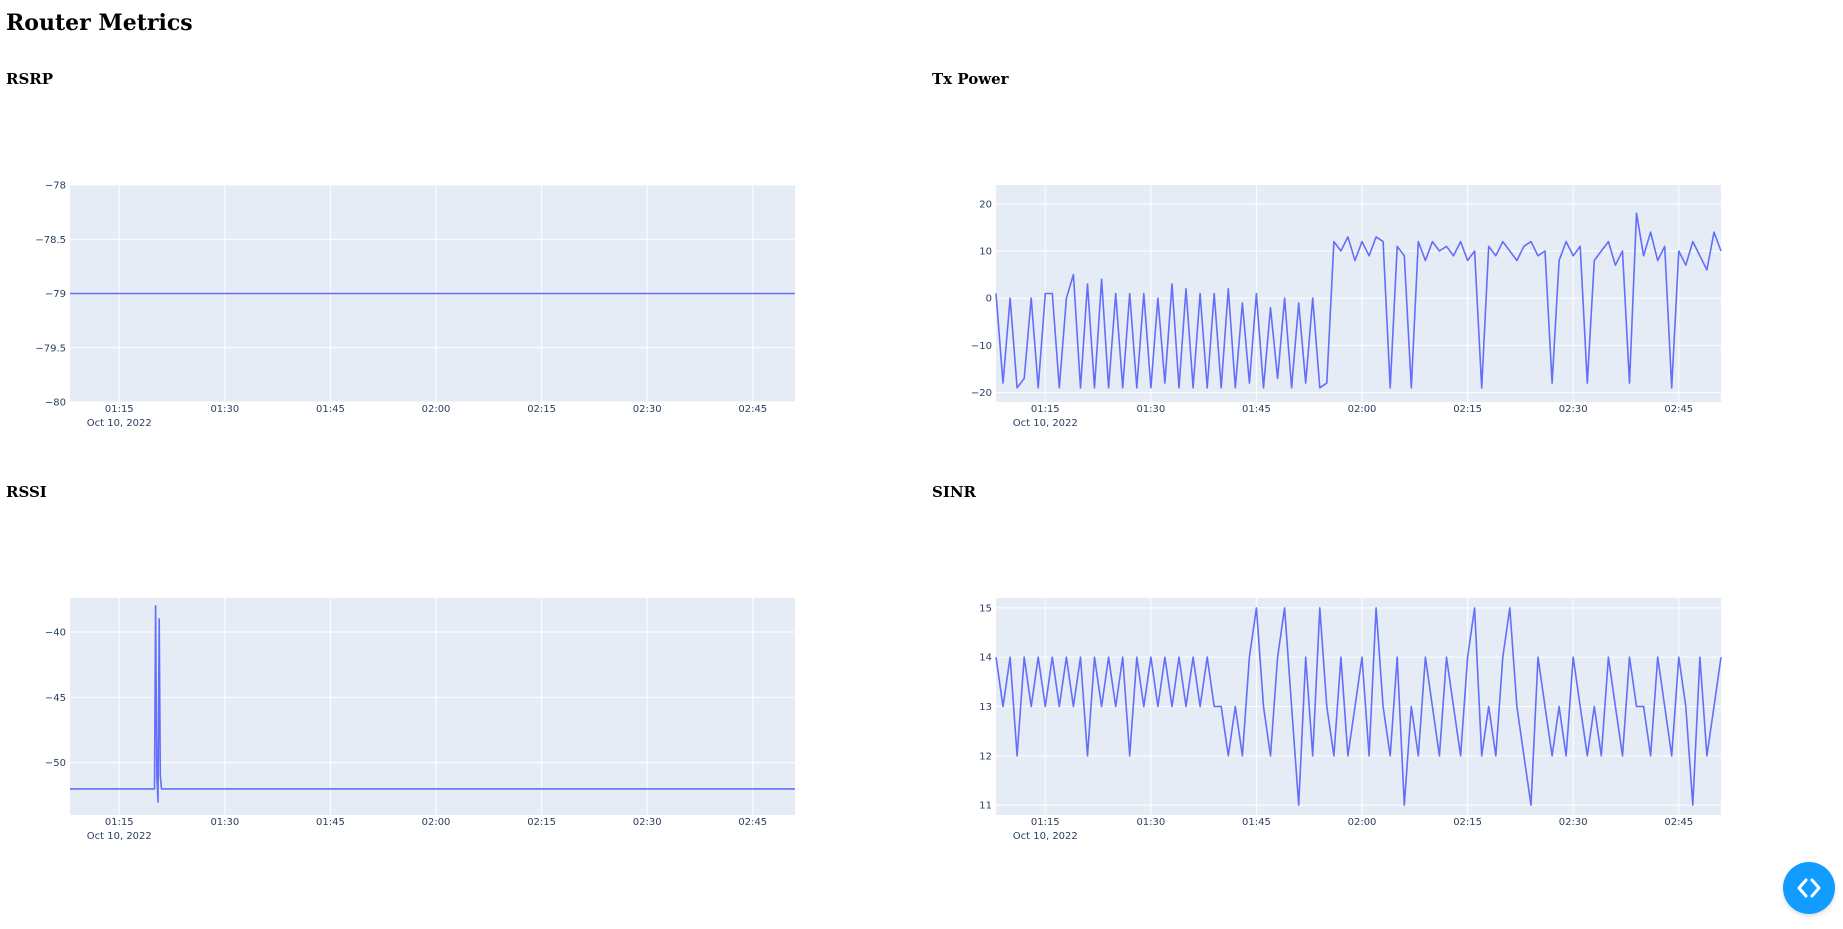 The height and width of the screenshot is (929, 1843). What do you see at coordinates (970, 79) in the screenshot?
I see `chart-title-tx-power: Tx Power` at bounding box center [970, 79].